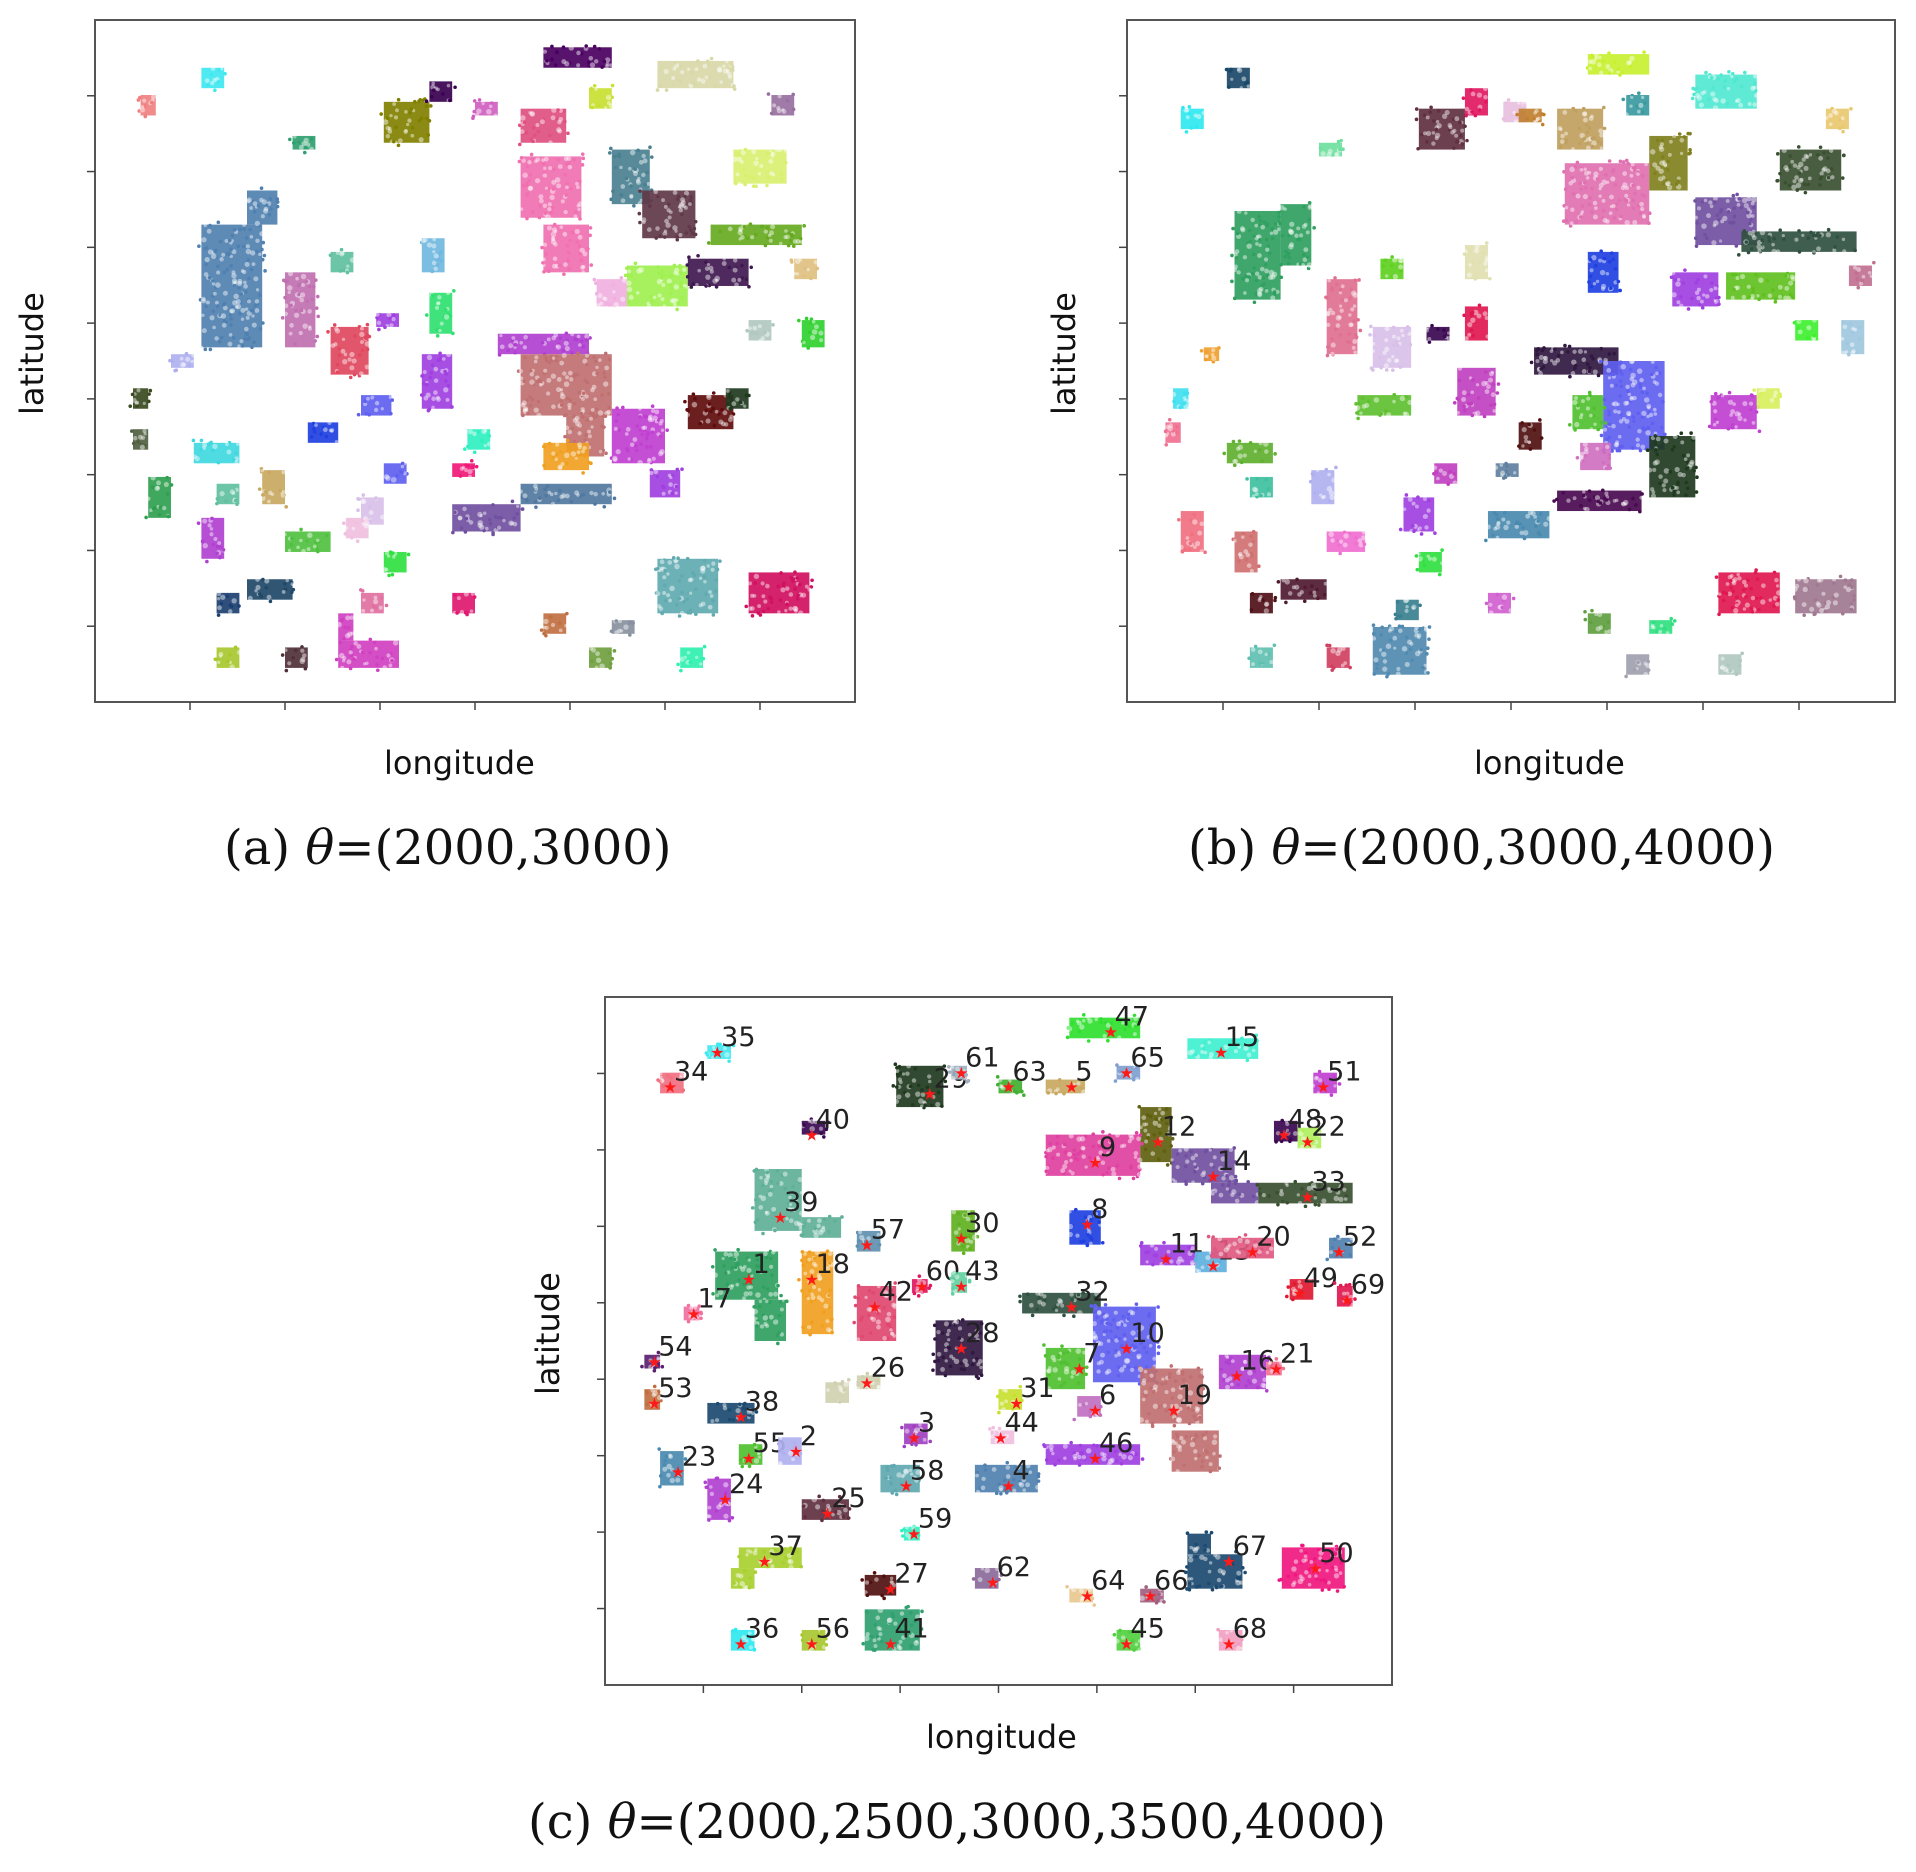  Describe the element at coordinates (691, 1071) in the screenshot. I see `cluster-label-34: 34` at that location.